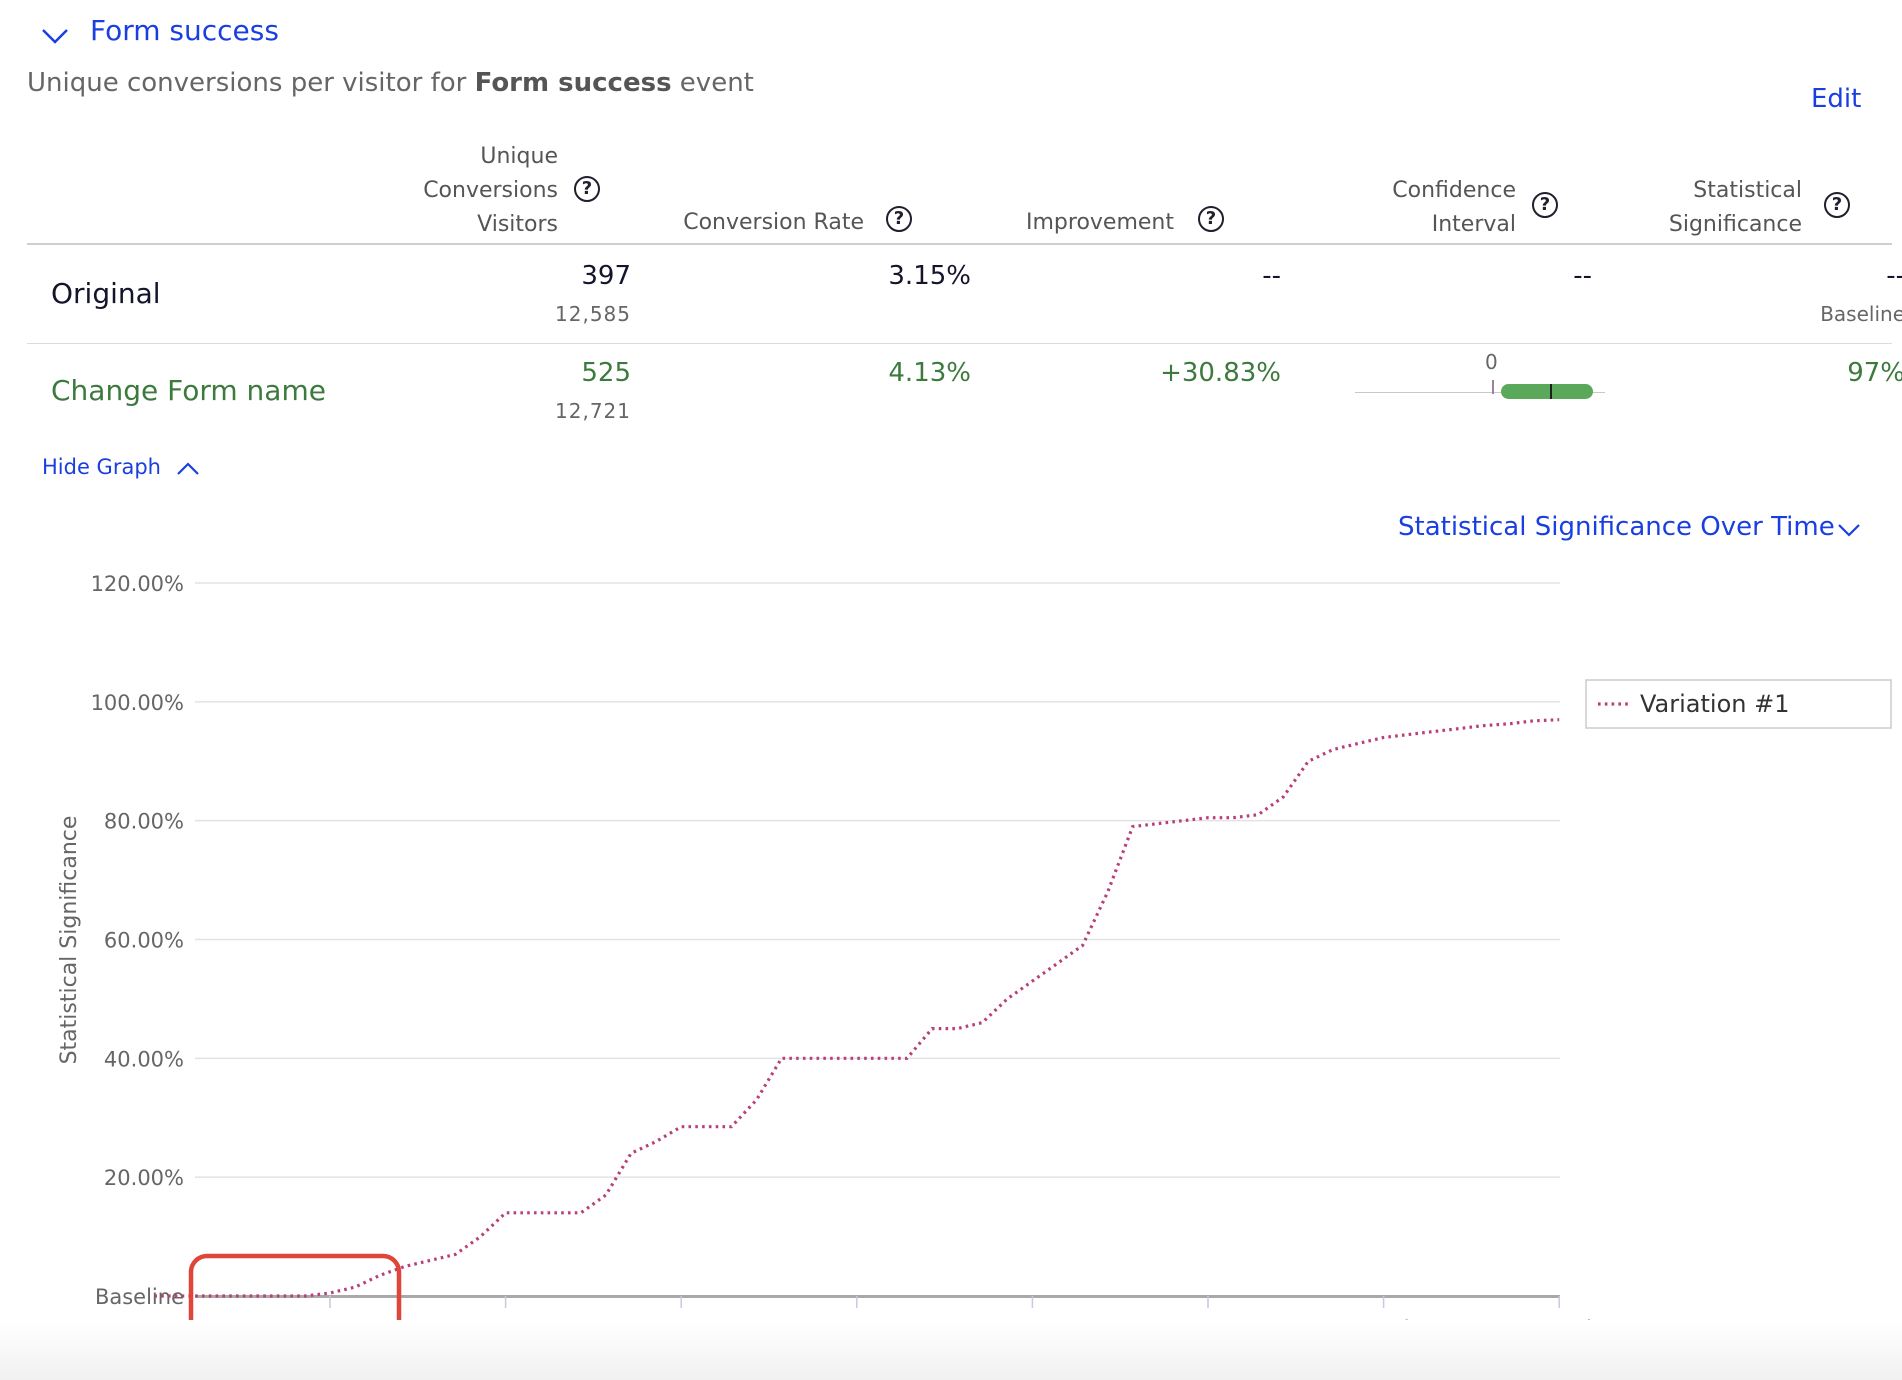 The height and width of the screenshot is (1380, 1902). I want to click on header-unique-conversions: Unique Conversions Visitors, so click(490, 190).